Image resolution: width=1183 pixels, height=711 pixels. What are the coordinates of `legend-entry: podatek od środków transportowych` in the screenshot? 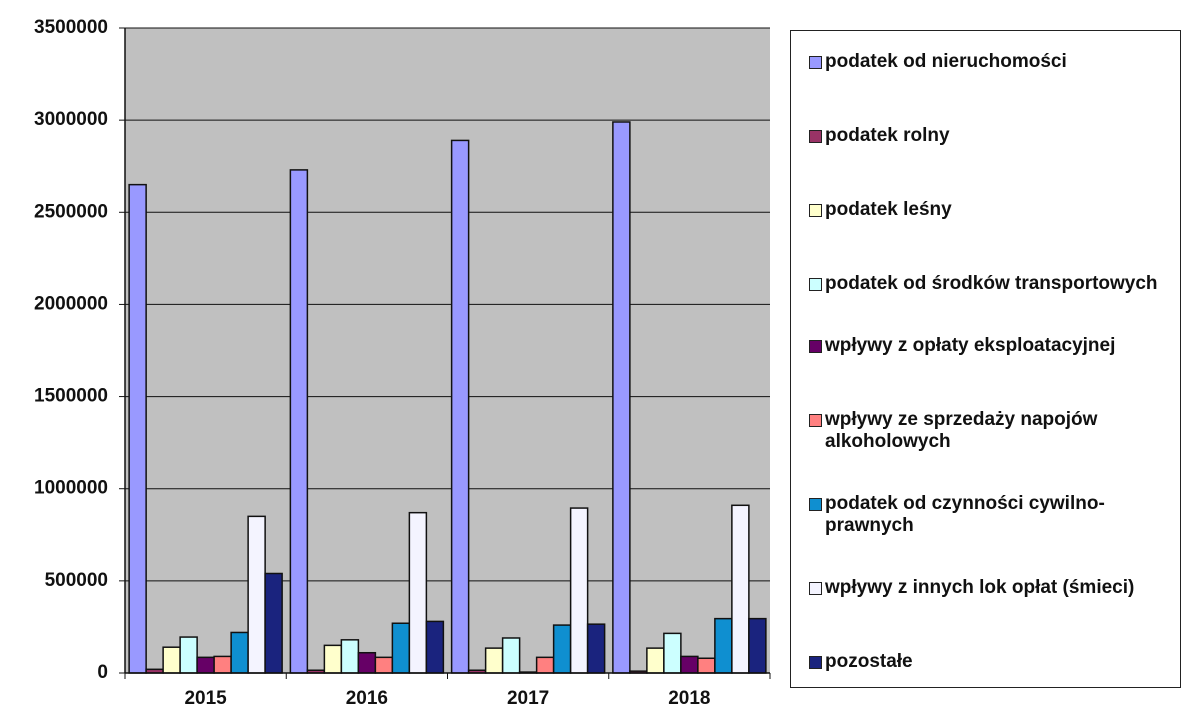 It's located at (989, 284).